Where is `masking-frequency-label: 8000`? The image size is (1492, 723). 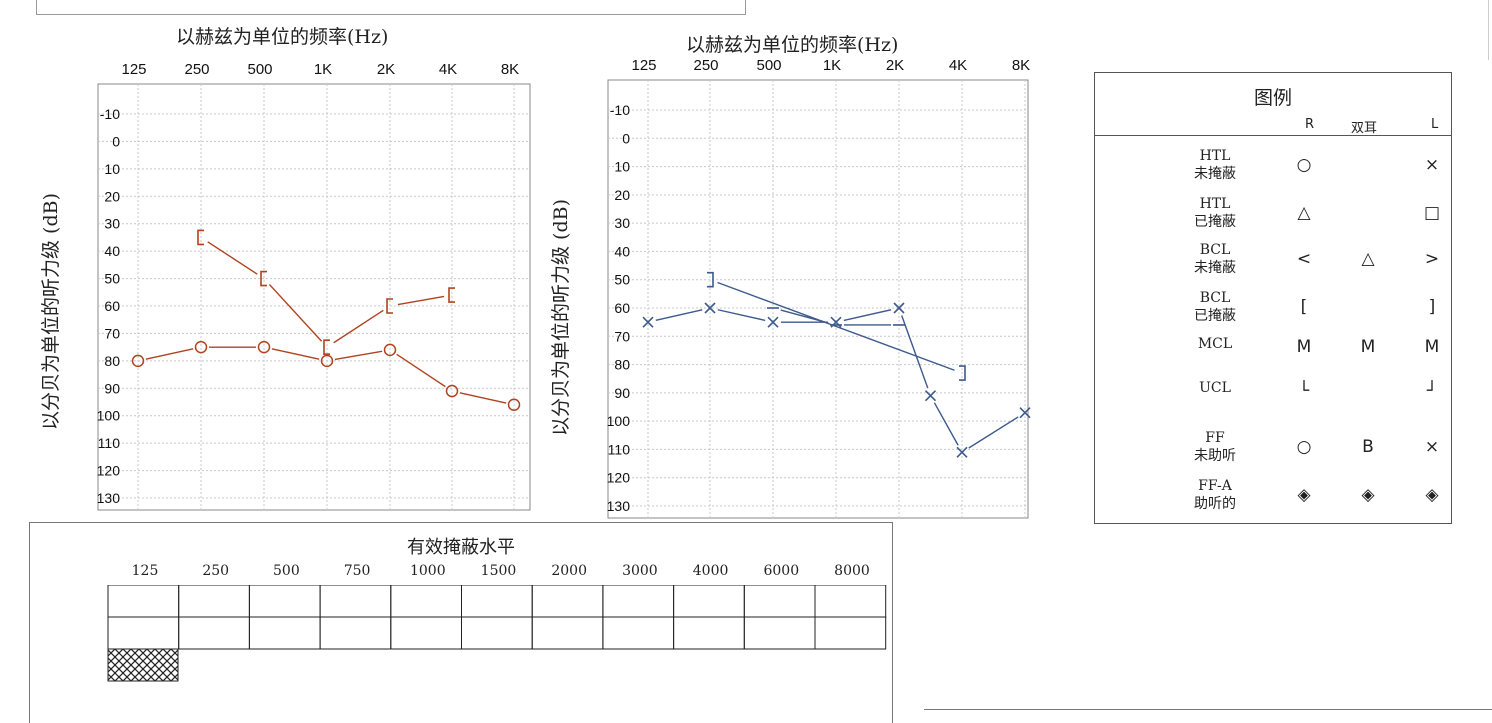 masking-frequency-label: 8000 is located at coordinates (852, 571).